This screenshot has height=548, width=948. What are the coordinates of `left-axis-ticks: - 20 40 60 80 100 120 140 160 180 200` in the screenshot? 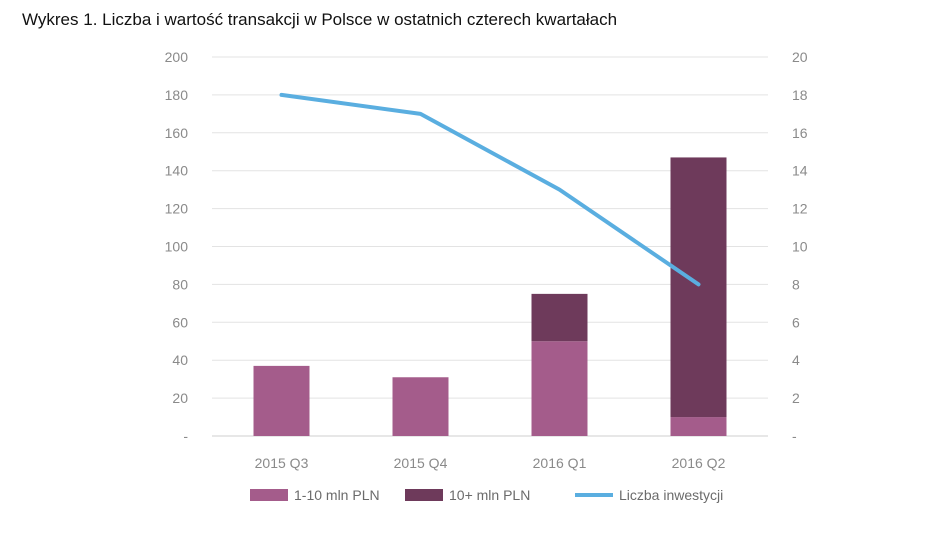 It's located at (177, 246).